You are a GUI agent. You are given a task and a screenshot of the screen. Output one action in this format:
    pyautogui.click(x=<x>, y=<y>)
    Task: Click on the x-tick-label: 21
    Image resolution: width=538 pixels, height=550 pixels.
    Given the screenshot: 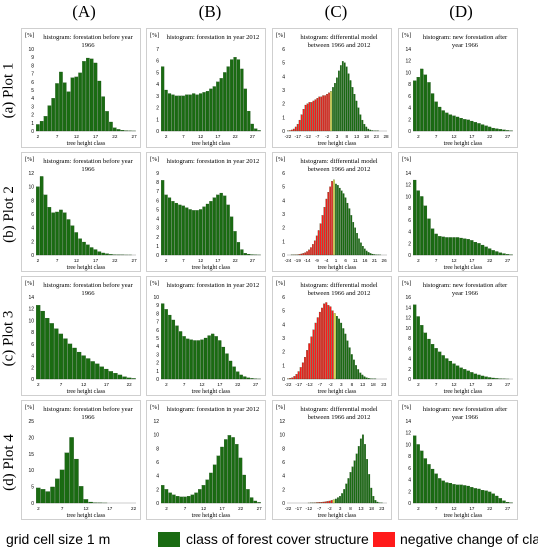 What is the action you would take?
    pyautogui.click(x=375, y=260)
    